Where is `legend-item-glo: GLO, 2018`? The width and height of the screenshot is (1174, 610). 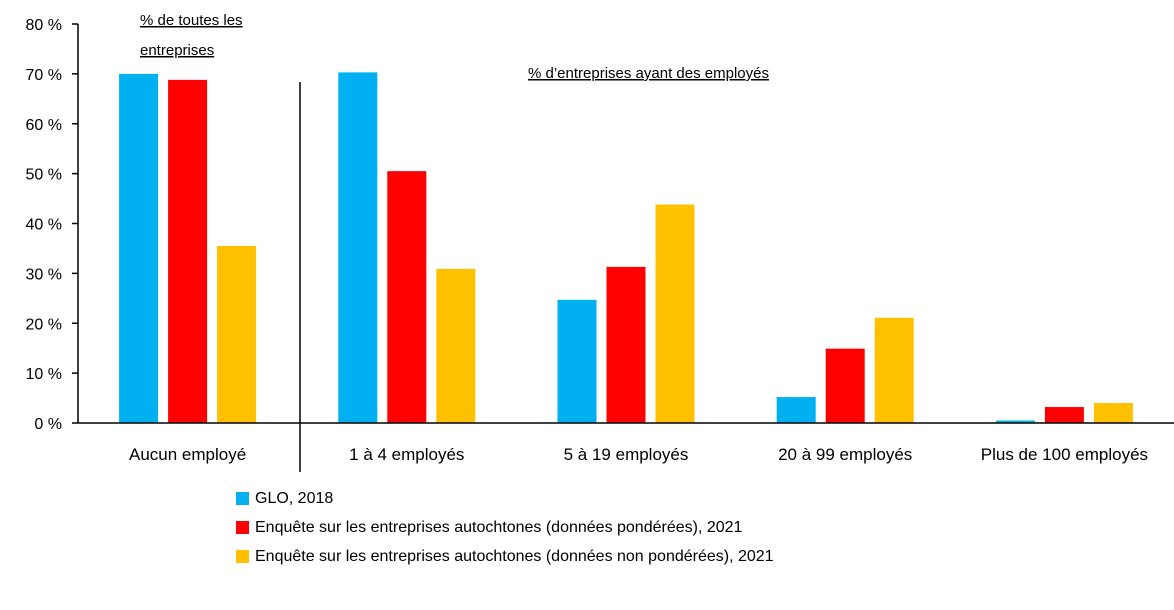 legend-item-glo: GLO, 2018 is located at coordinates (505, 498).